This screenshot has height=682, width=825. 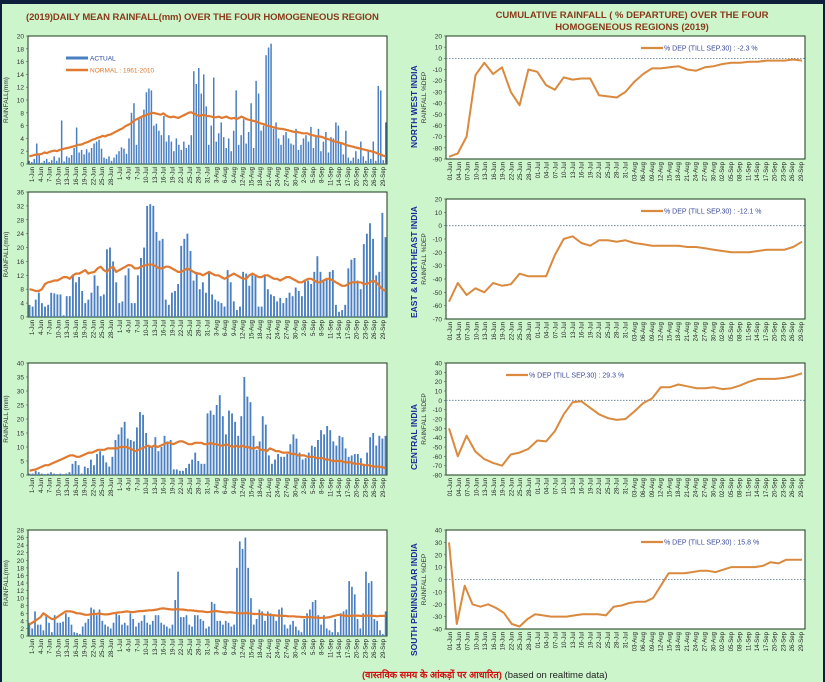 I want to click on x-tick-label: 10-Jul, so click(x=565, y=330).